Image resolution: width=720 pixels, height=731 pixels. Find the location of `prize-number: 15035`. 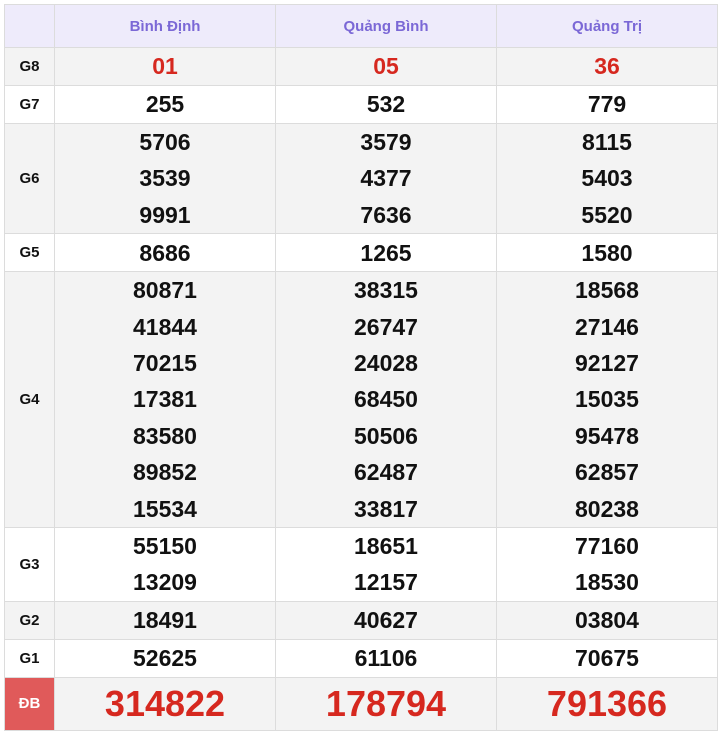

prize-number: 15035 is located at coordinates (607, 399).